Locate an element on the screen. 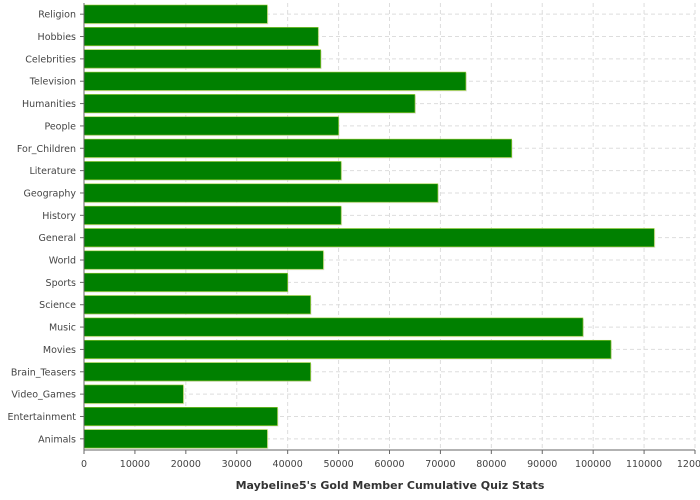 This screenshot has height=500, width=700. y-tick-label: History is located at coordinates (59, 216).